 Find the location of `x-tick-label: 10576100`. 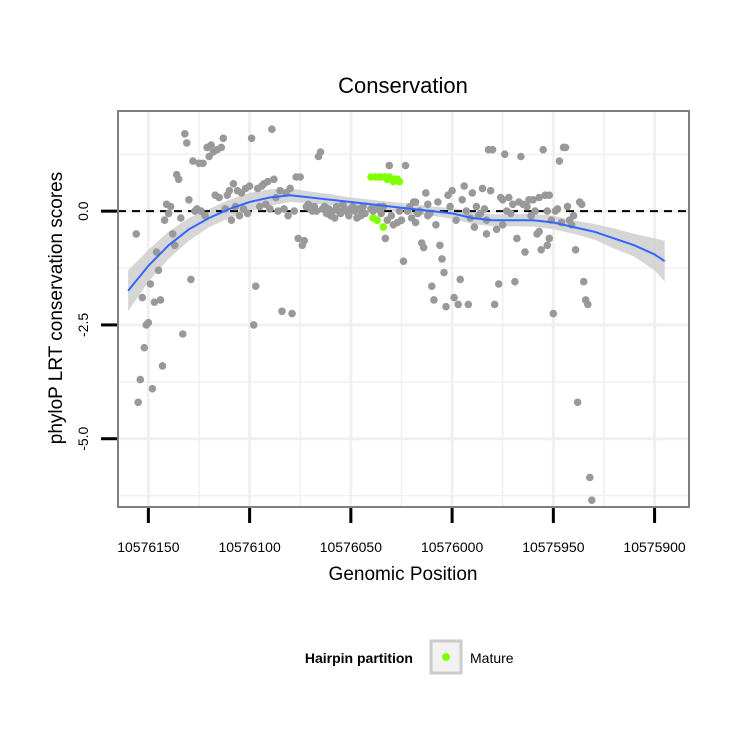

x-tick-label: 10576100 is located at coordinates (249, 547).